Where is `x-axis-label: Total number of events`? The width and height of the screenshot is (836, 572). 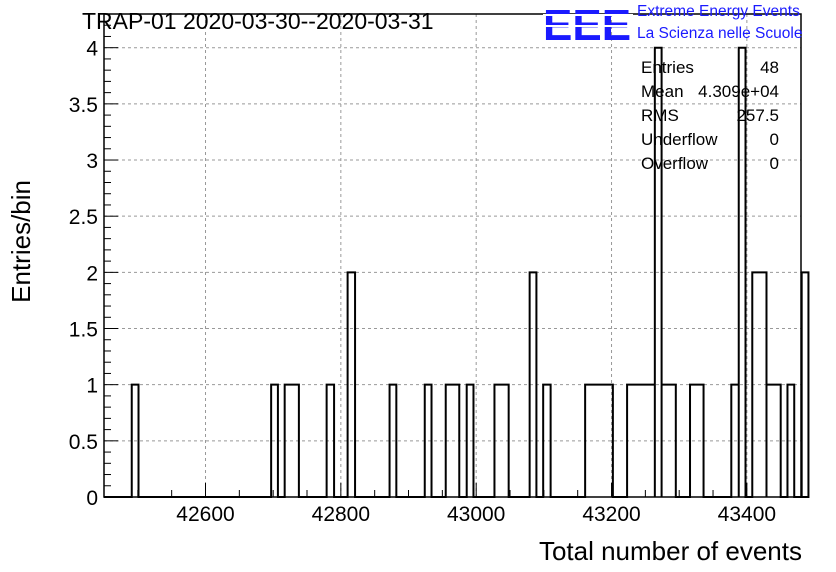 x-axis-label: Total number of events is located at coordinates (670, 551).